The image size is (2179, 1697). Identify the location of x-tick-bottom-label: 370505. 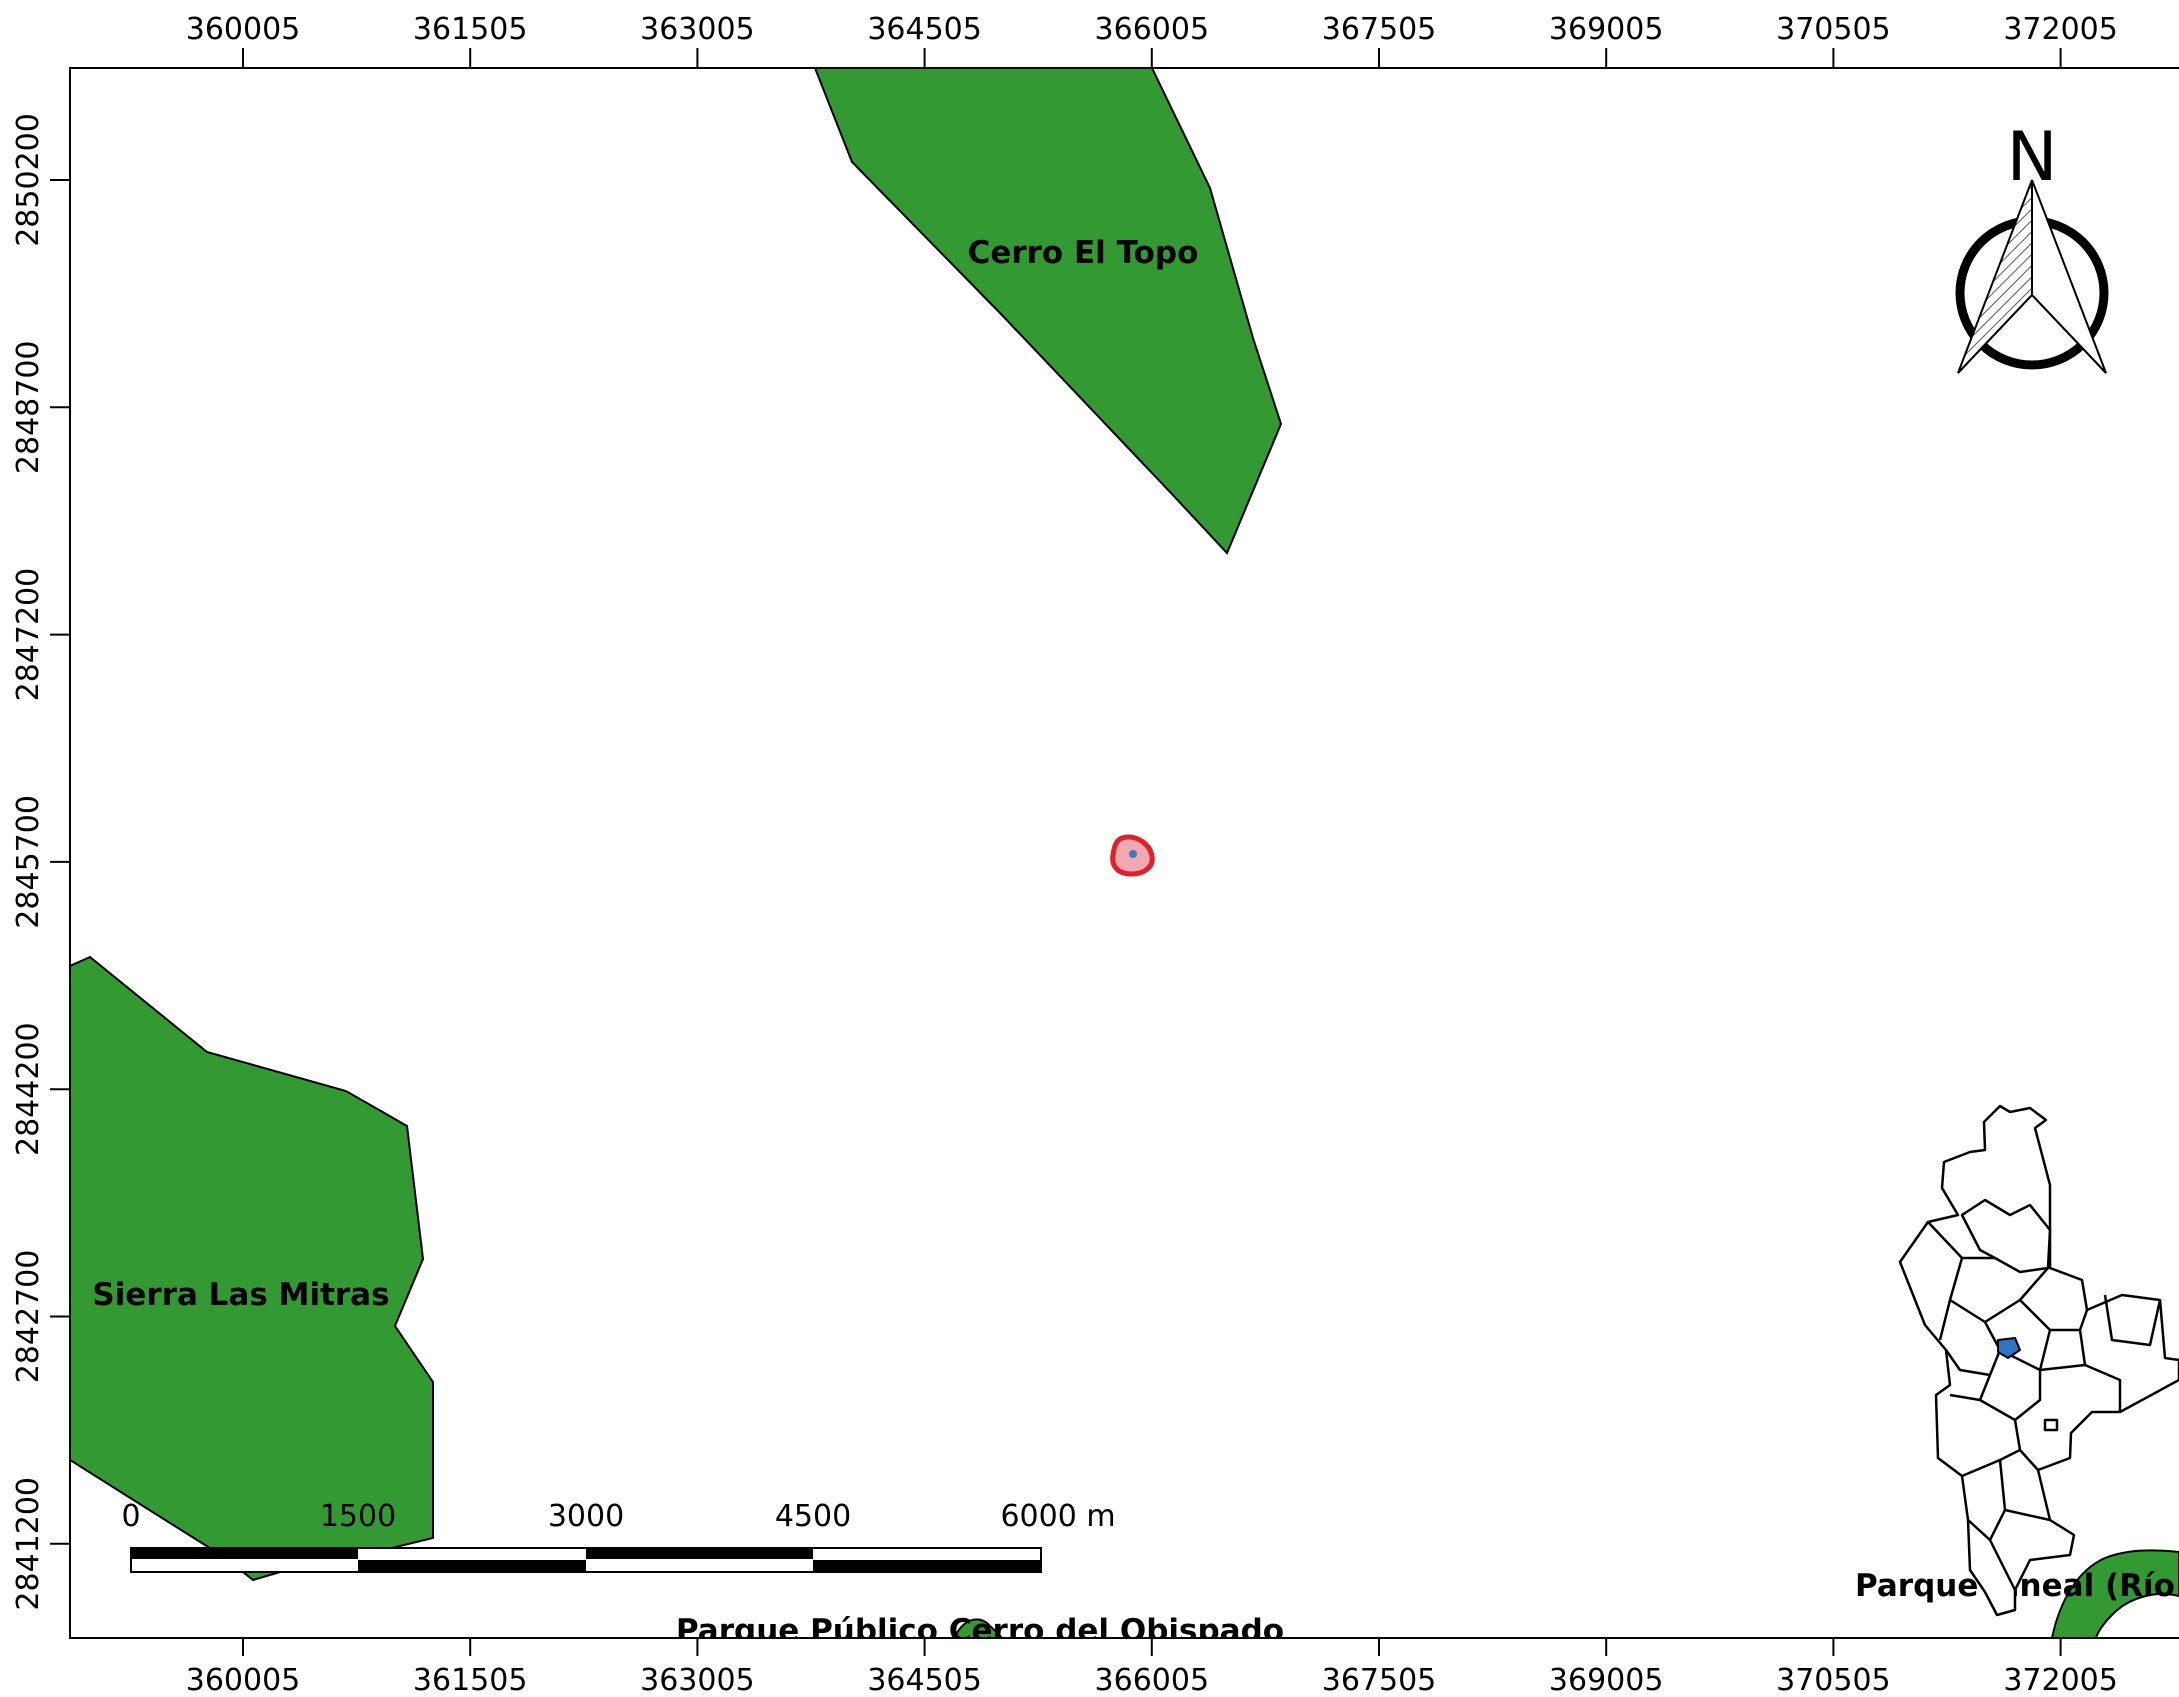
(1833, 1680).